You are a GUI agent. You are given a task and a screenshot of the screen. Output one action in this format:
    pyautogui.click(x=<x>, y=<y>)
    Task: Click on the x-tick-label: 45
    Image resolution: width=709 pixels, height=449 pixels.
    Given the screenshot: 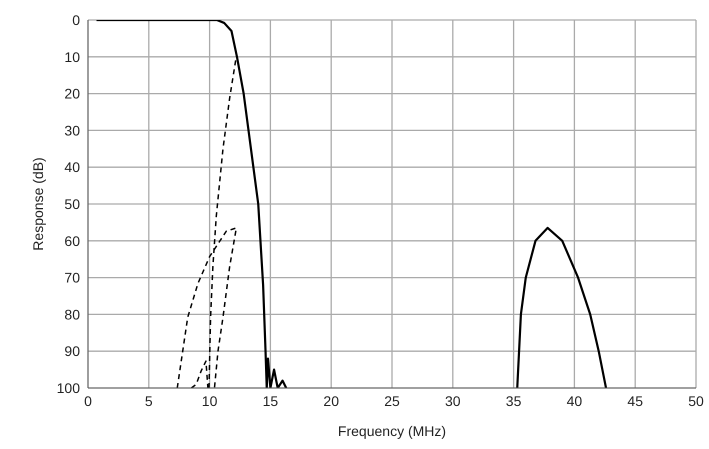 What is the action you would take?
    pyautogui.click(x=635, y=400)
    